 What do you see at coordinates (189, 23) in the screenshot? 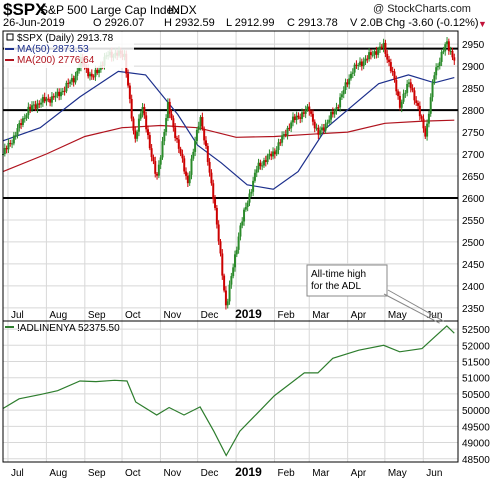
I see `quote-high: H 2932.59` at bounding box center [189, 23].